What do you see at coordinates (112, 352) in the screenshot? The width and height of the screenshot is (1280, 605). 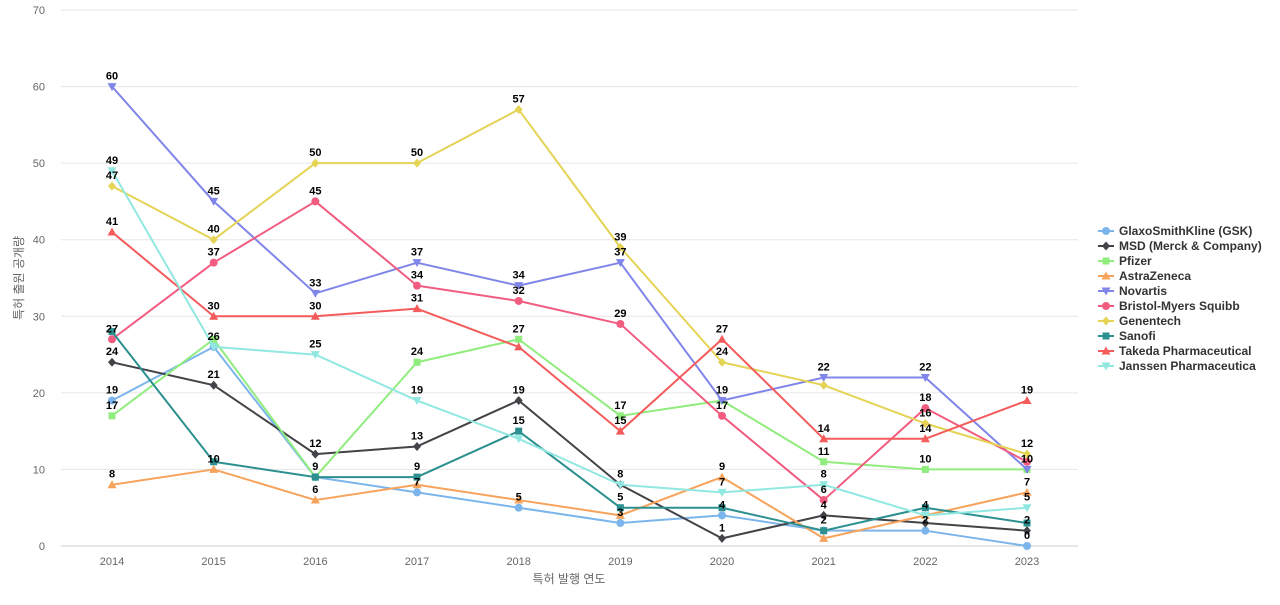 I see `data-label: 24` at bounding box center [112, 352].